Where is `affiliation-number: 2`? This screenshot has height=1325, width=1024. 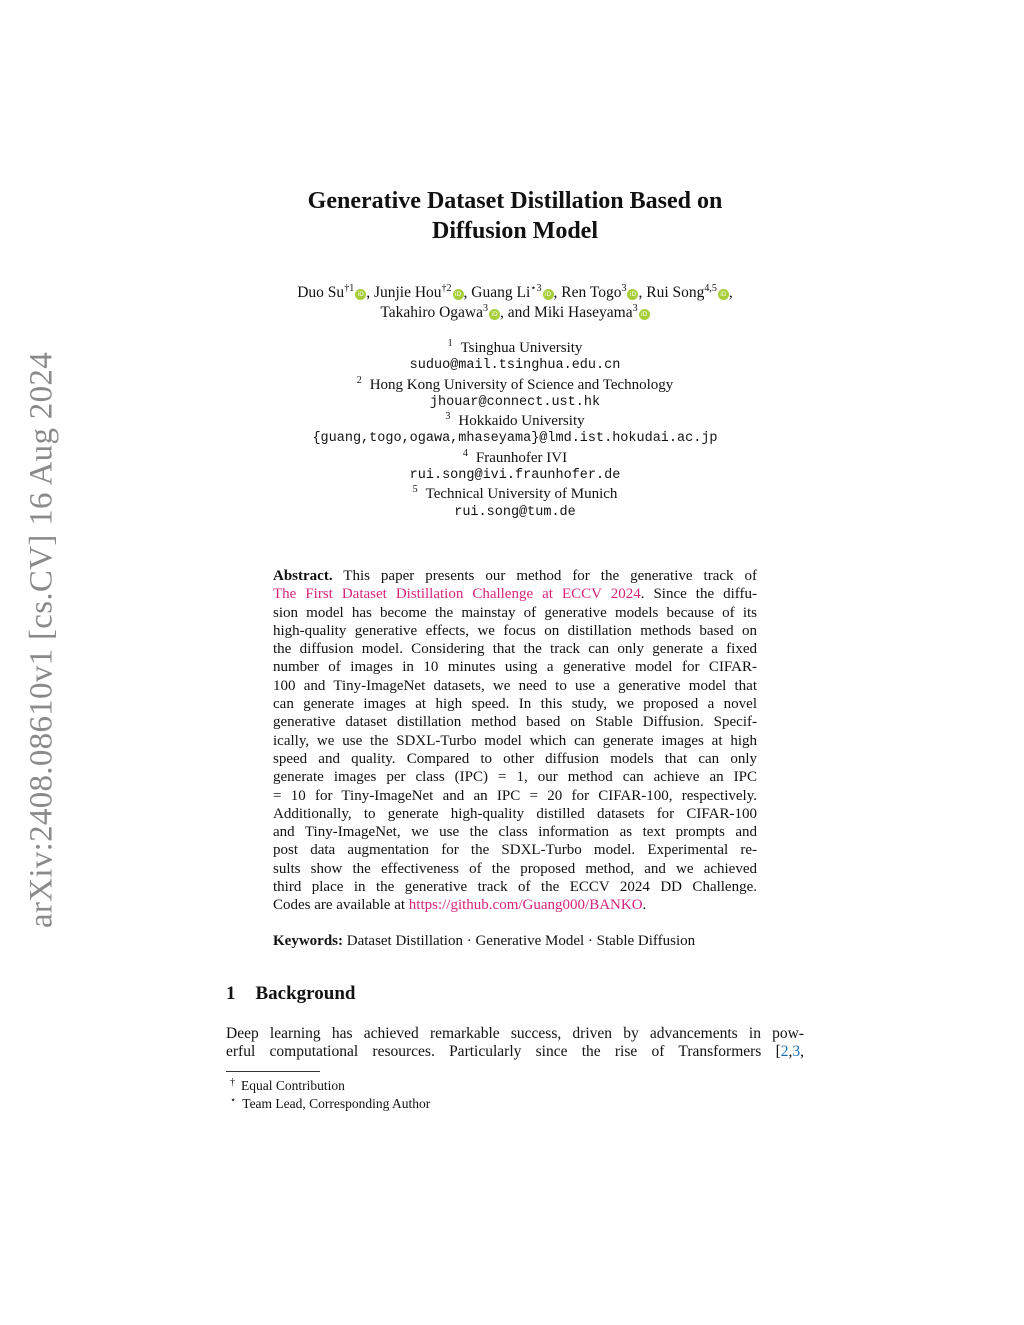 affiliation-number: 2 is located at coordinates (359, 380).